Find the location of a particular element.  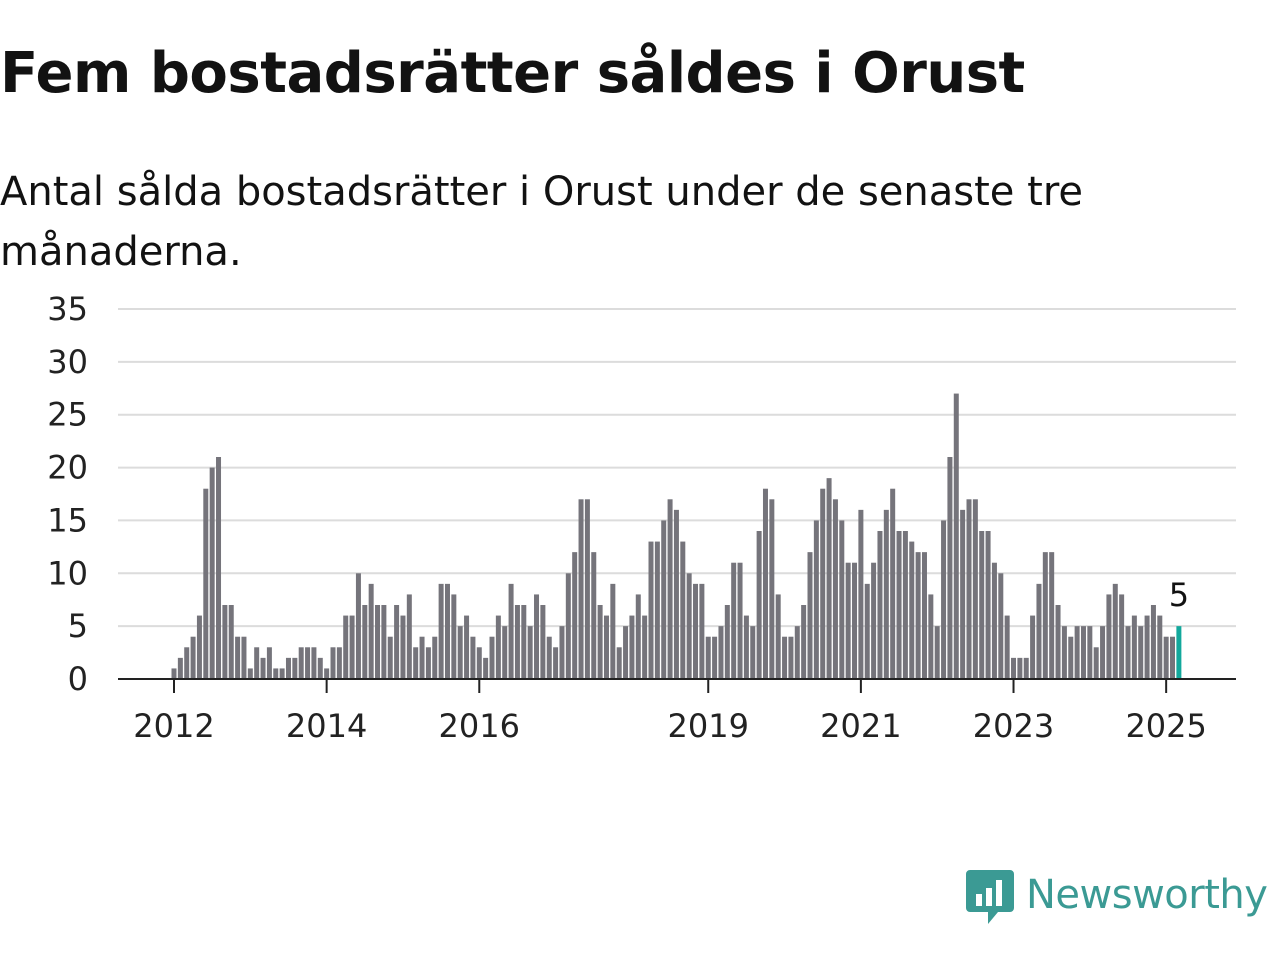

x-tick-label: 2019 is located at coordinates (708, 726).